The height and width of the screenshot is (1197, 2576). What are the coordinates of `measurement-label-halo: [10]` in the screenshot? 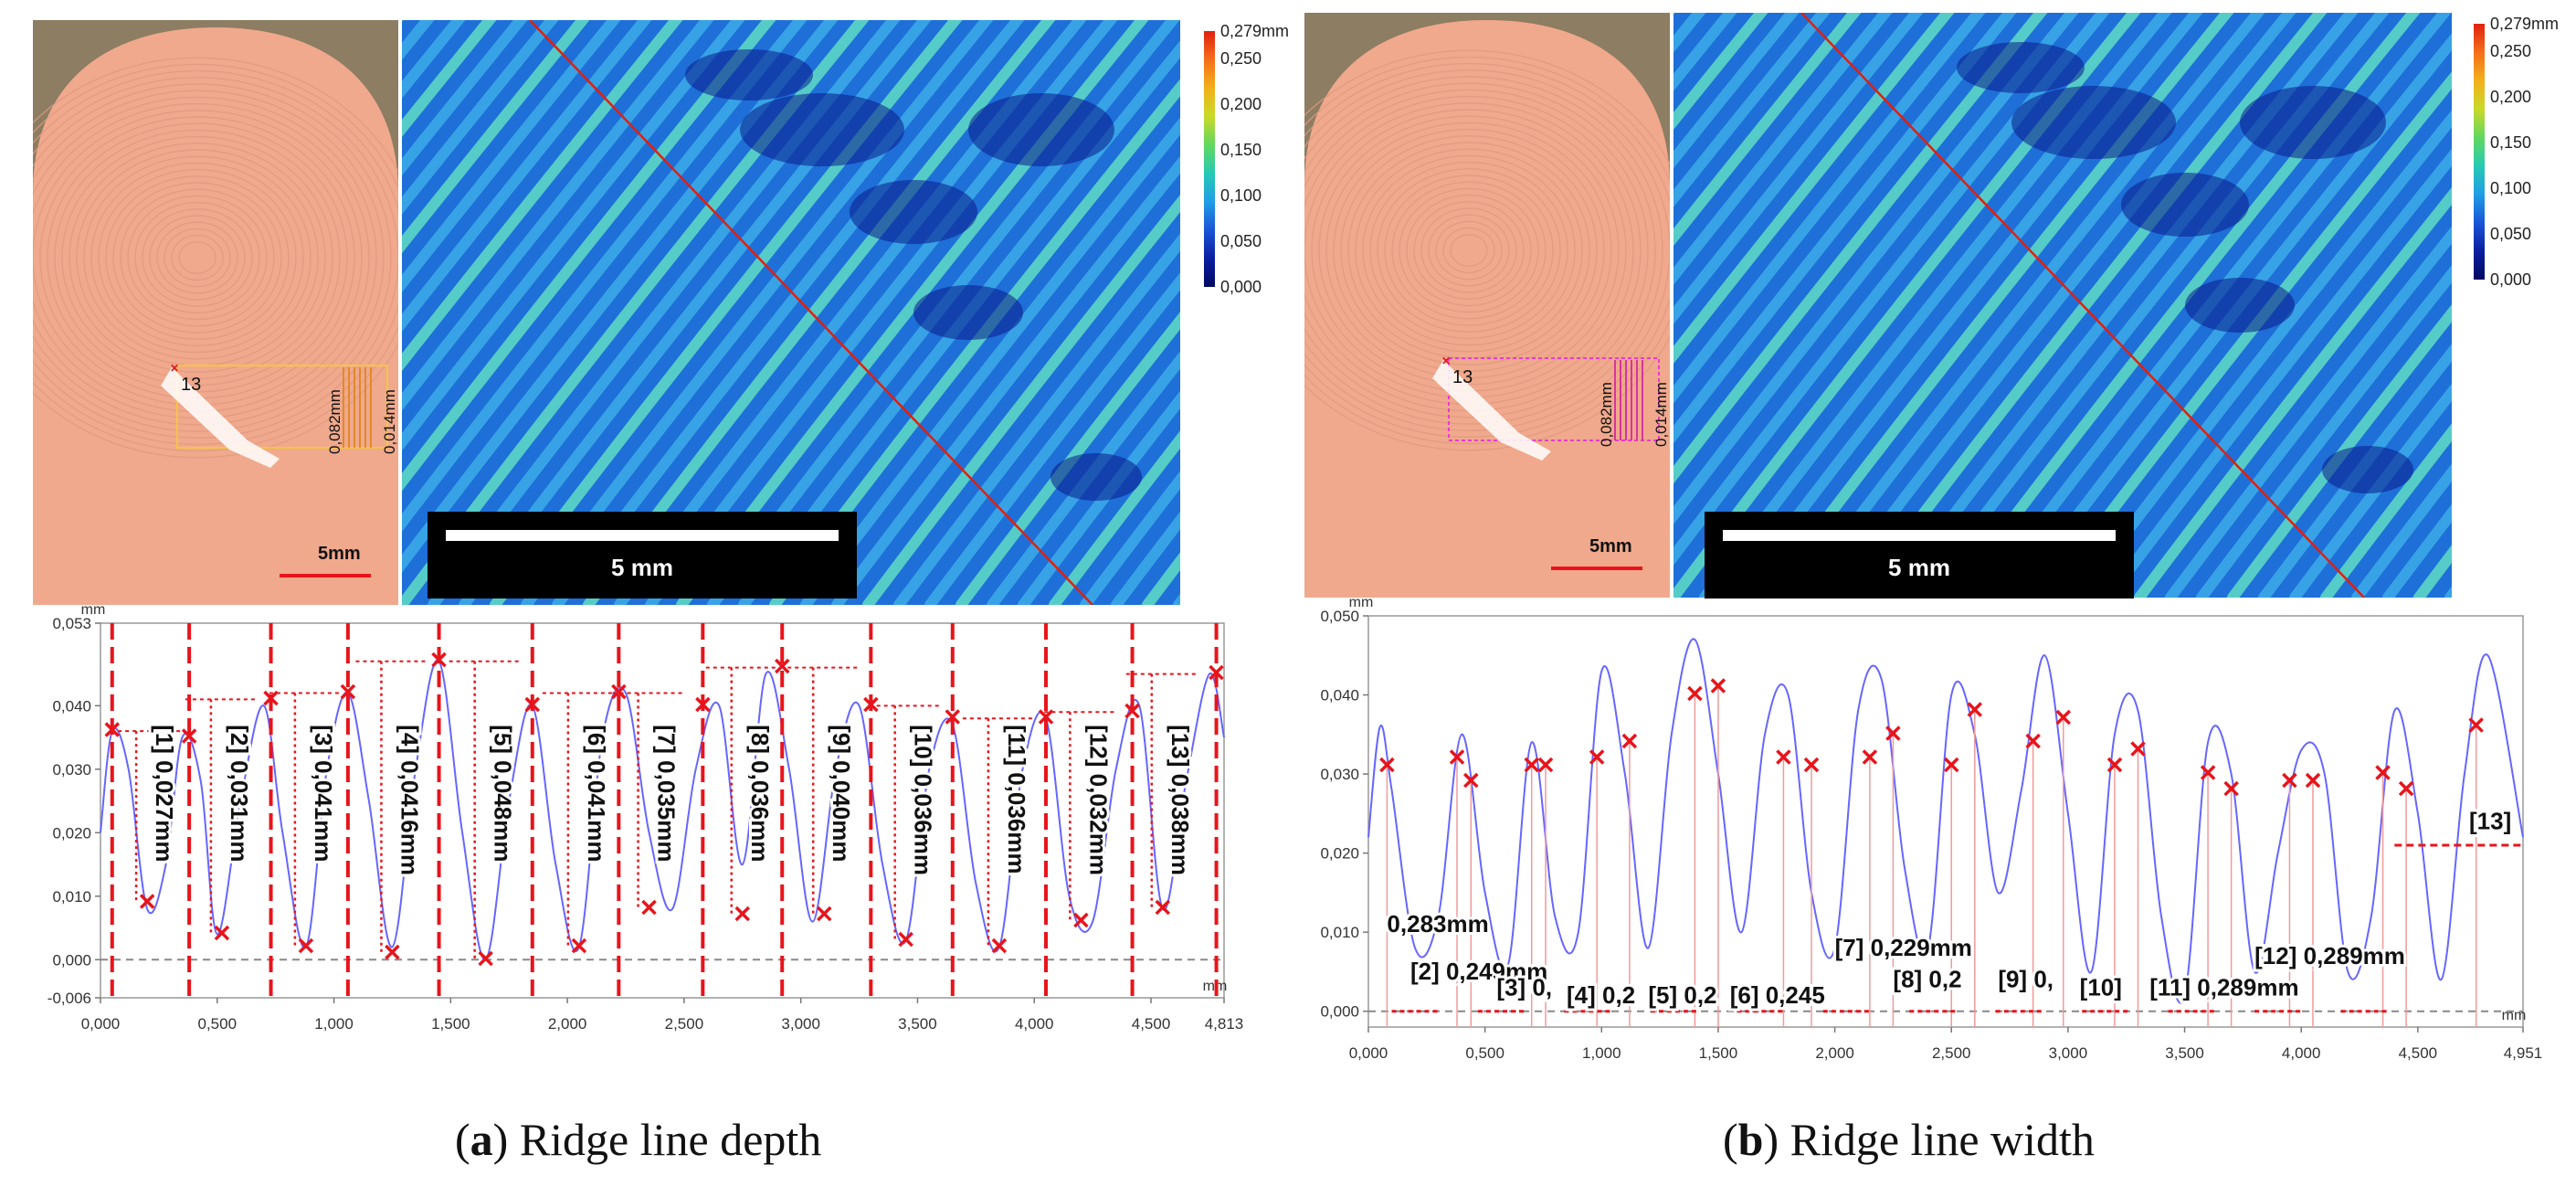 It's located at (2101, 987).